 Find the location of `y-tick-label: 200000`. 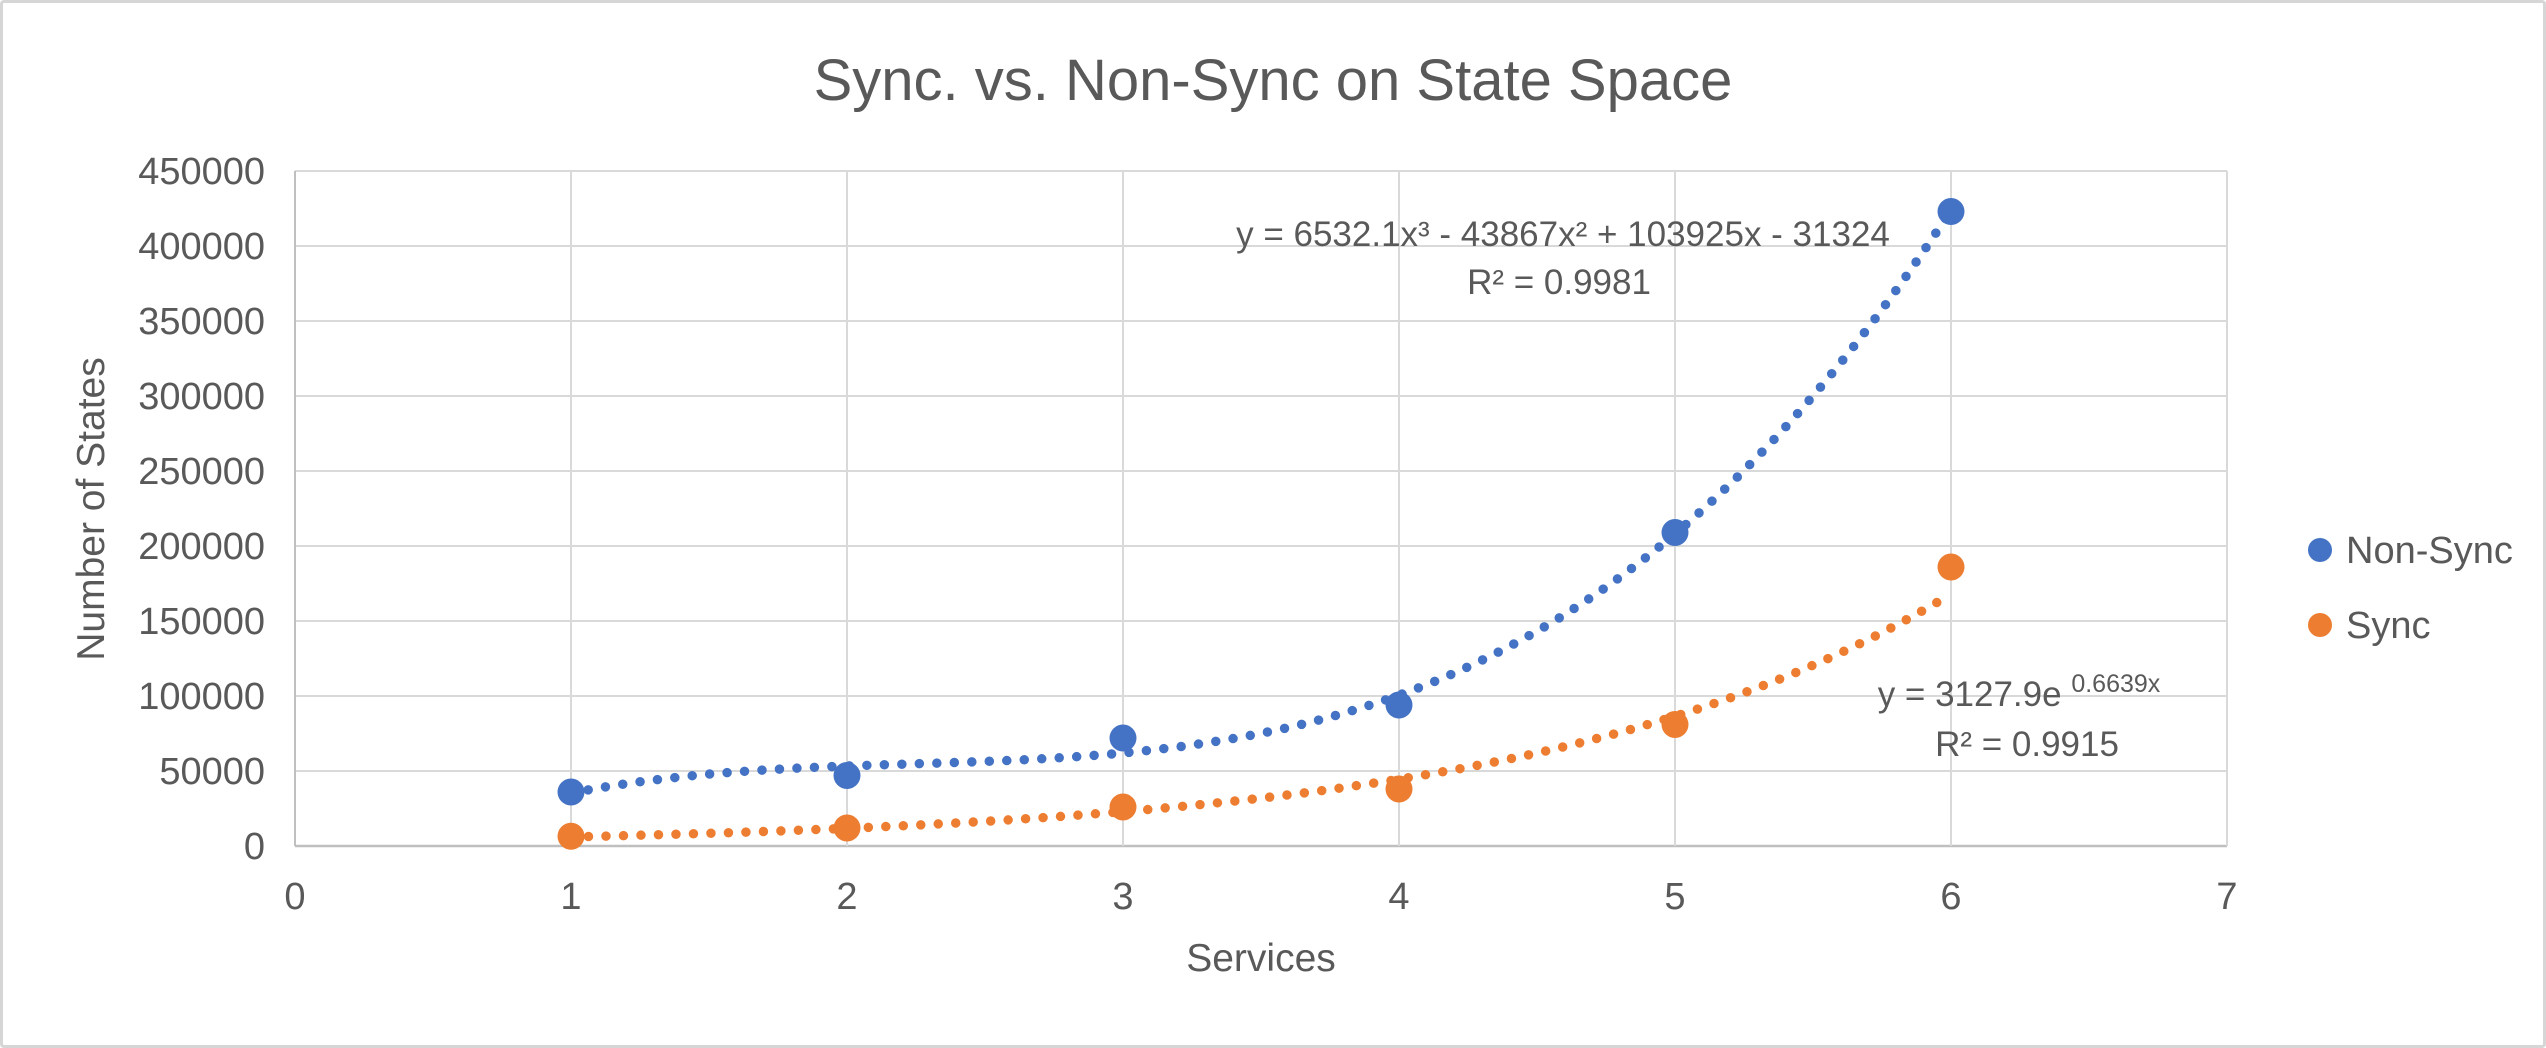

y-tick-label: 200000 is located at coordinates (201, 547).